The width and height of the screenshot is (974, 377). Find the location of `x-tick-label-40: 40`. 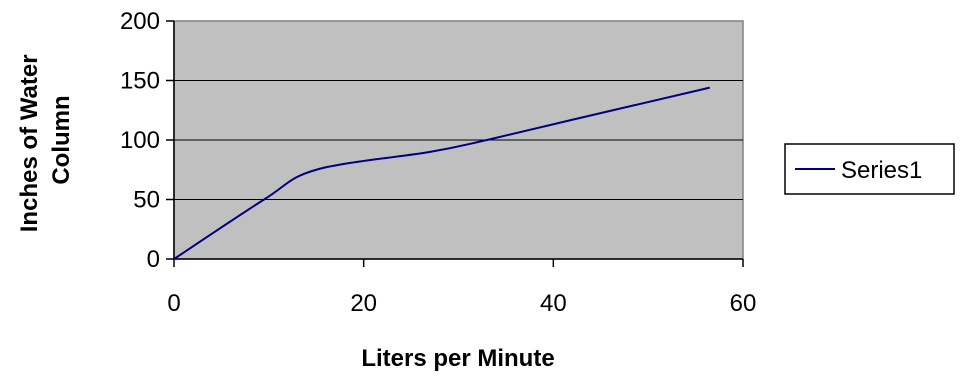

x-tick-label-40: 40 is located at coordinates (553, 303).